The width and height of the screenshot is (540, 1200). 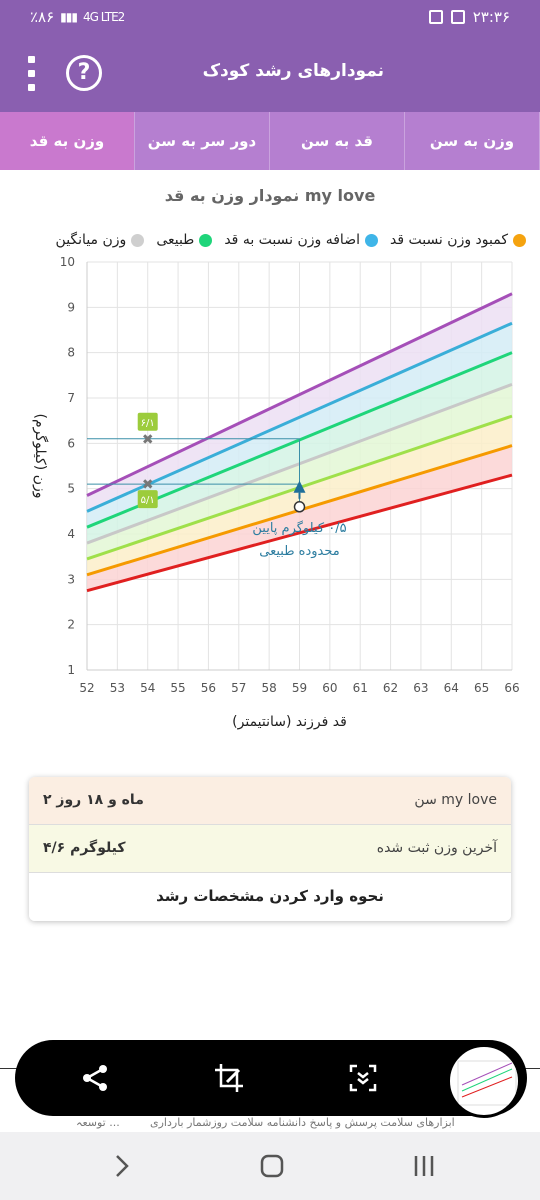 I want to click on legend-label: کمبود وزن نسبت قد, so click(x=448, y=240).